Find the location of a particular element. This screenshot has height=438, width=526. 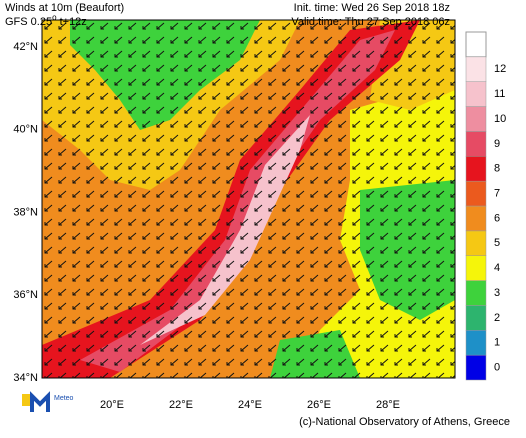

lon-labels: 20°E 22°E 24°E 26°E 28°E is located at coordinates (250, 405).